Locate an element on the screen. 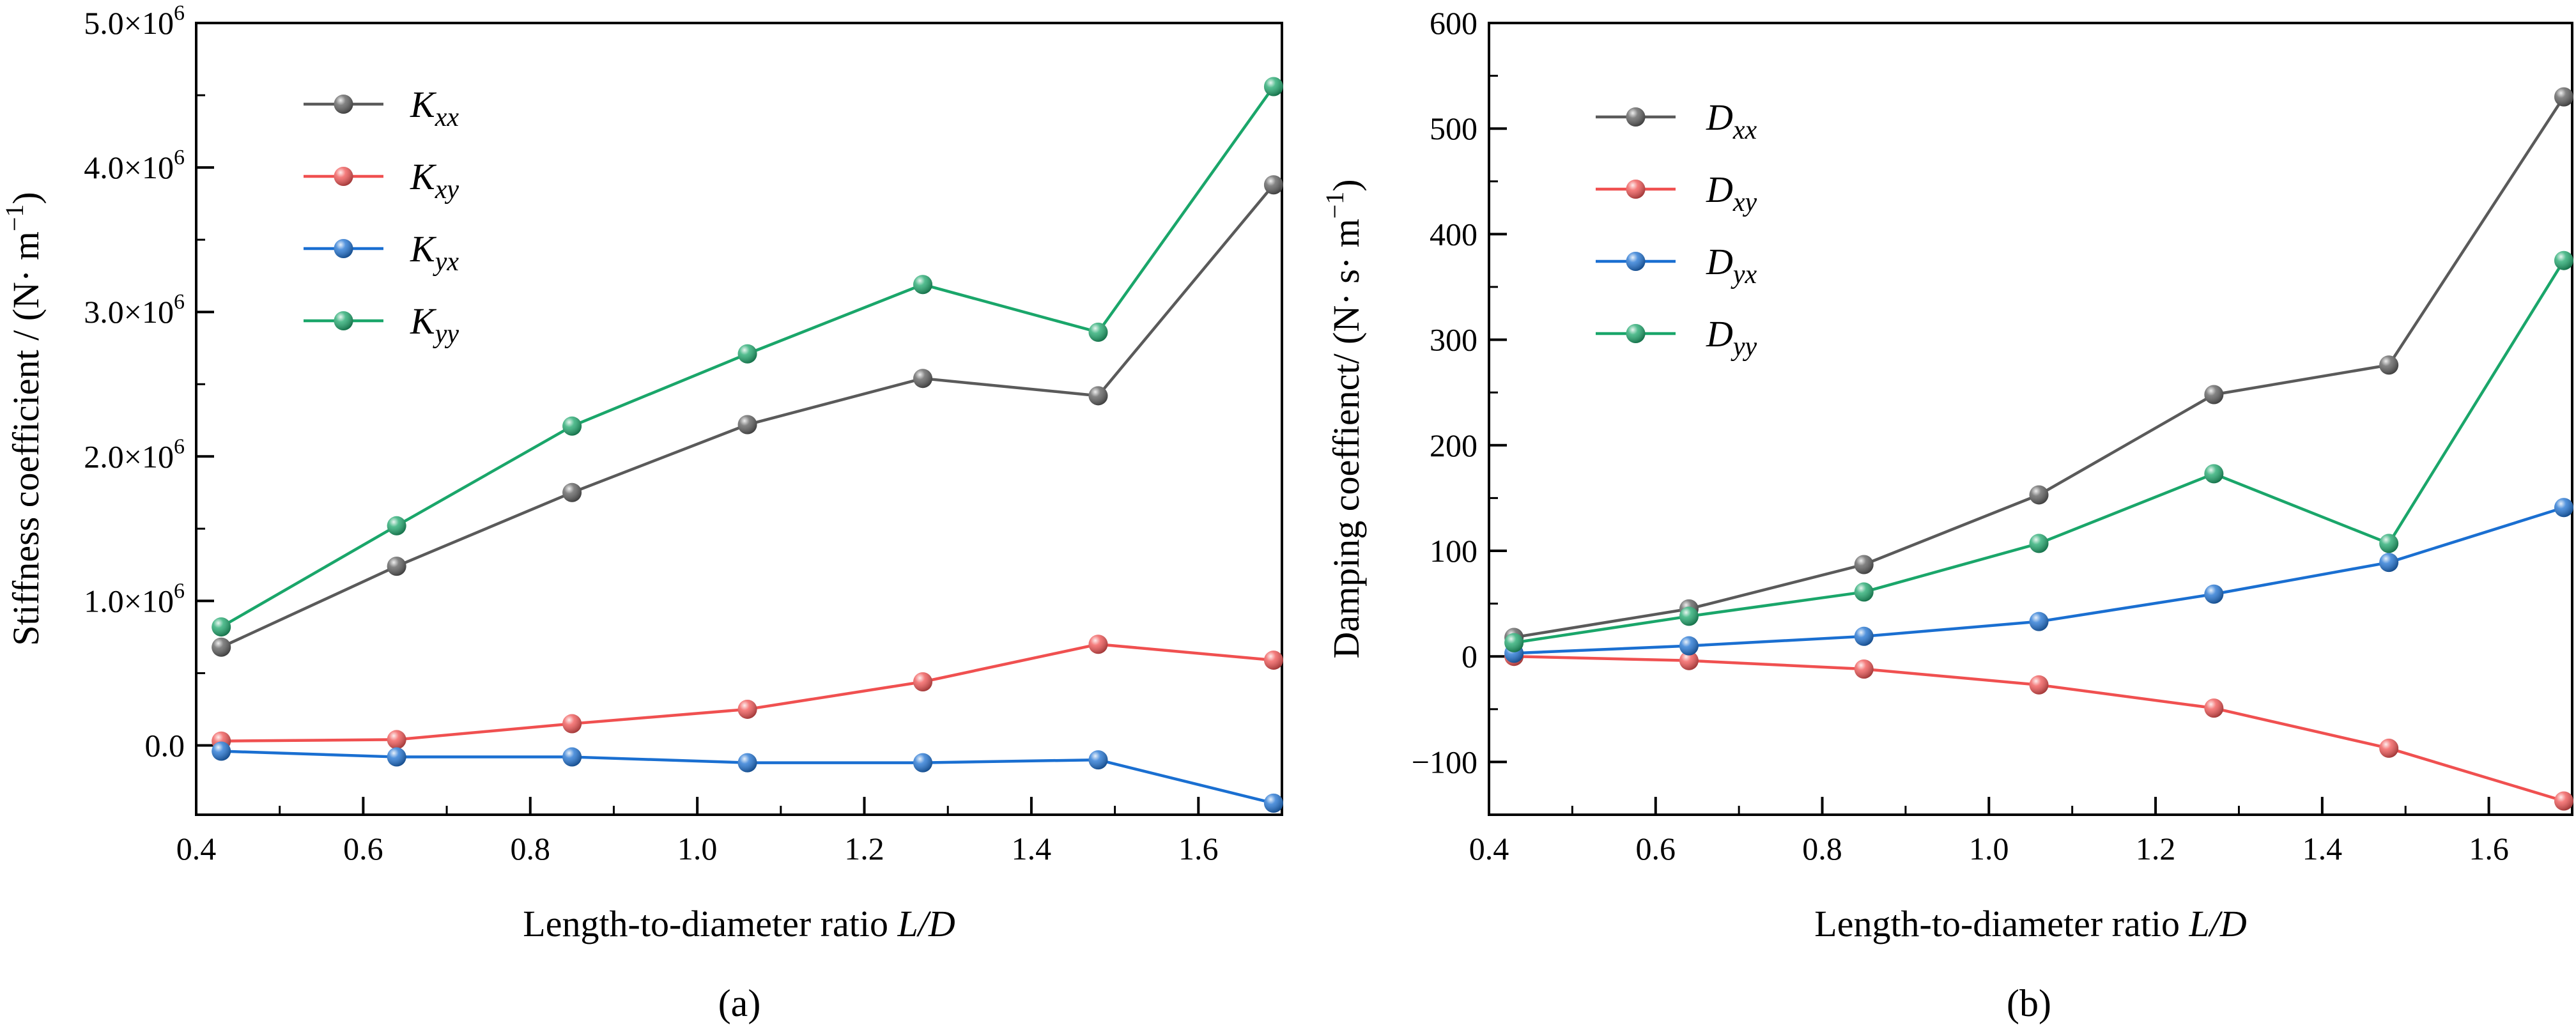 This screenshot has height=1032, width=2576. legend-label: Kxx is located at coordinates (434, 108).